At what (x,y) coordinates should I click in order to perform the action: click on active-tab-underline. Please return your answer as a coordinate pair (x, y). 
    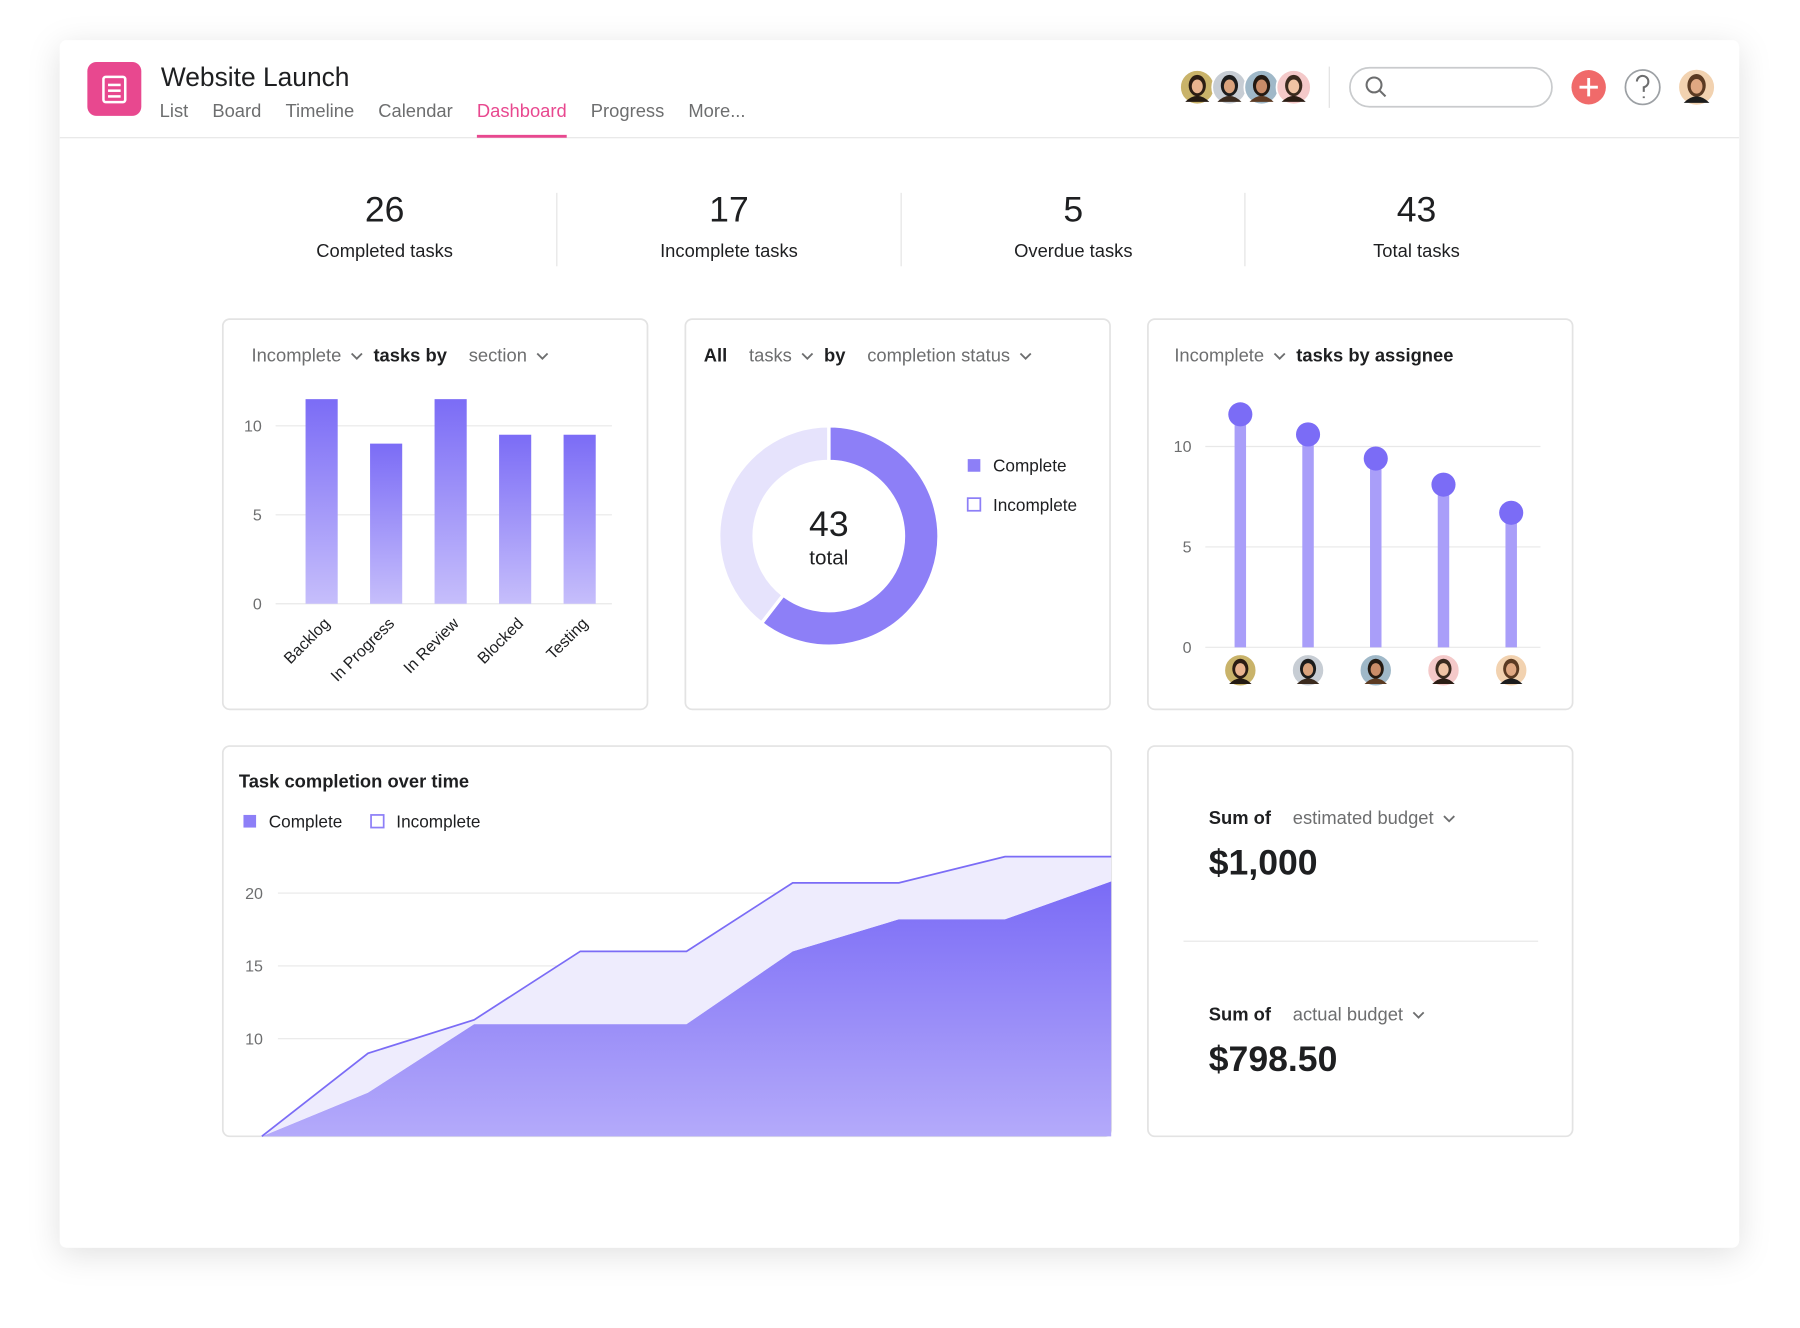
    Looking at the image, I should click on (521, 136).